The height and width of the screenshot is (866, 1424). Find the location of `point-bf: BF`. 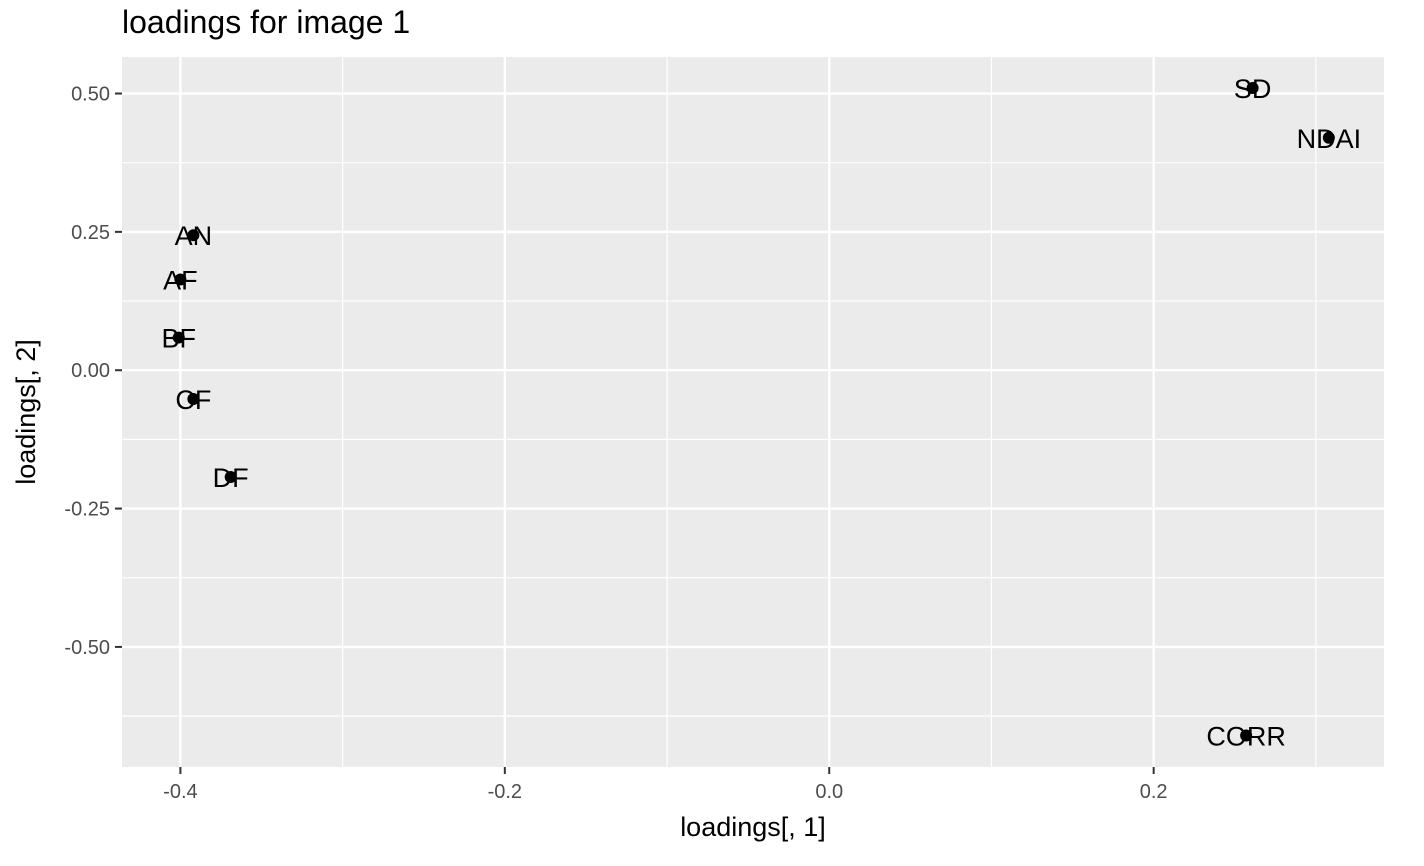

point-bf: BF is located at coordinates (179, 339).